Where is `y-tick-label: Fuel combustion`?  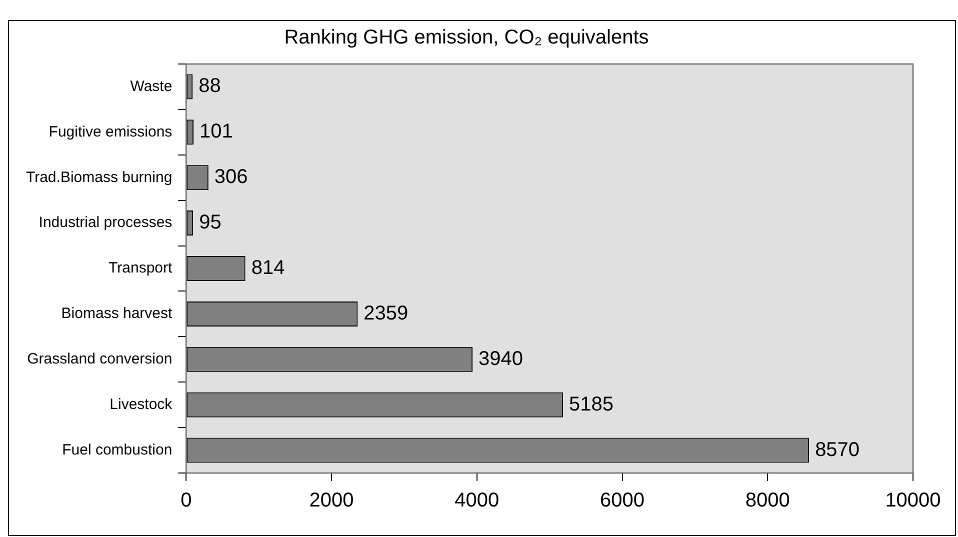
y-tick-label: Fuel combustion is located at coordinates (117, 449).